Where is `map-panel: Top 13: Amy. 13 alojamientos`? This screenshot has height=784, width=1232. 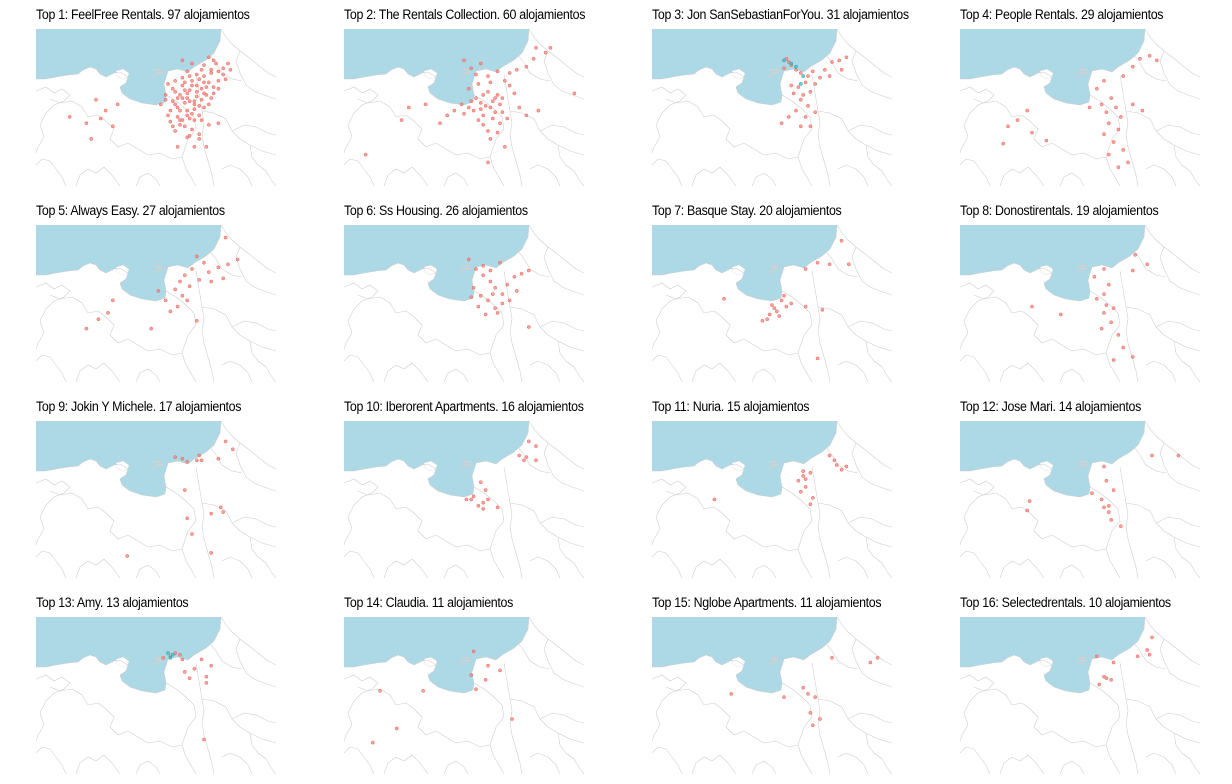 map-panel: Top 13: Amy. 13 alojamientos is located at coordinates (172, 687).